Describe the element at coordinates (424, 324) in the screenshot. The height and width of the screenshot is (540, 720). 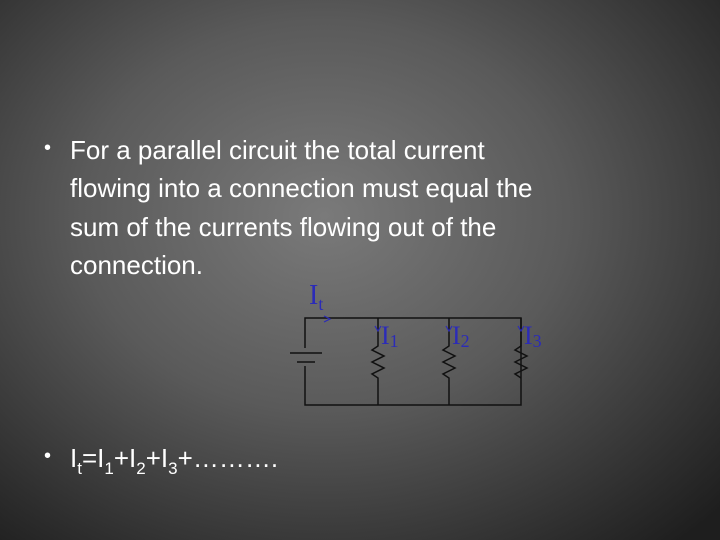
I see `current-arrows` at that location.